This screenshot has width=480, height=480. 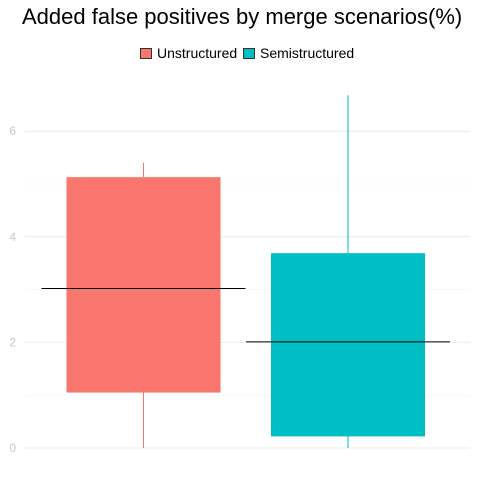 What do you see at coordinates (197, 53) in the screenshot?
I see `legend-label-unstructured: Unstructured` at bounding box center [197, 53].